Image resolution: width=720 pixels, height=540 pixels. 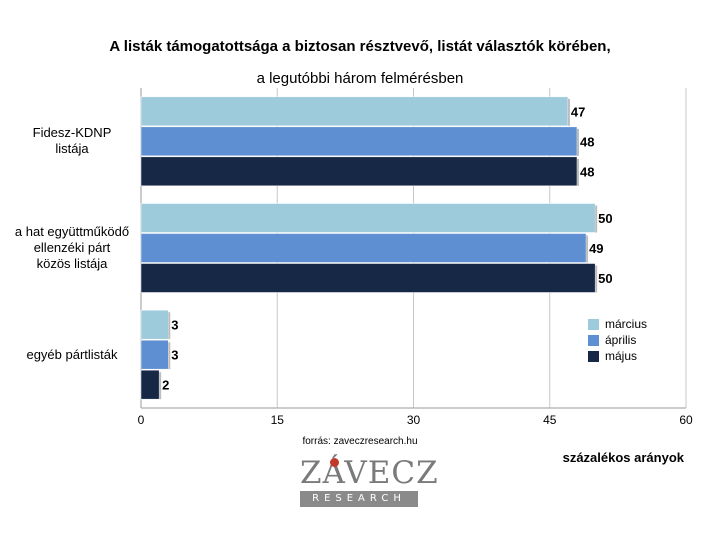 What do you see at coordinates (72, 133) in the screenshot?
I see `category-label-line: Fidesz-KDNP` at bounding box center [72, 133].